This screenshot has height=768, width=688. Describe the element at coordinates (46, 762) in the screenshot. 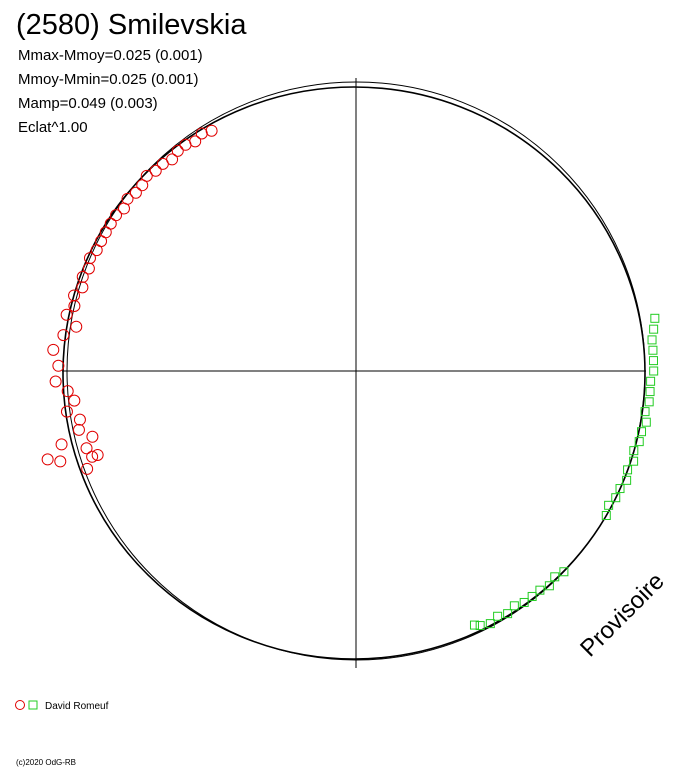

I see `footer: (c)2020 OdG-RB` at that location.